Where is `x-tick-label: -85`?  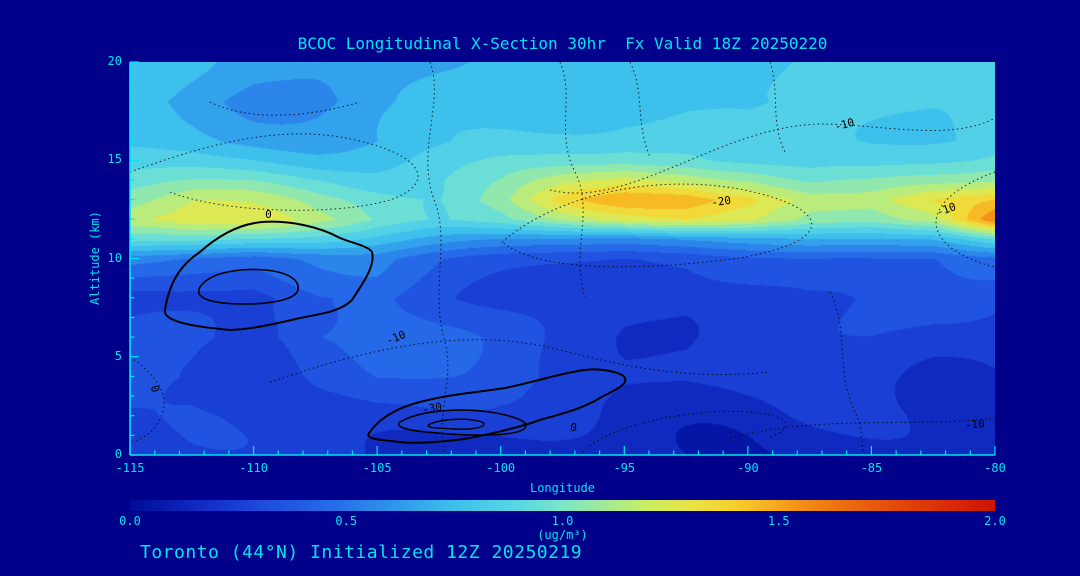
x-tick-label: -85 is located at coordinates (871, 468).